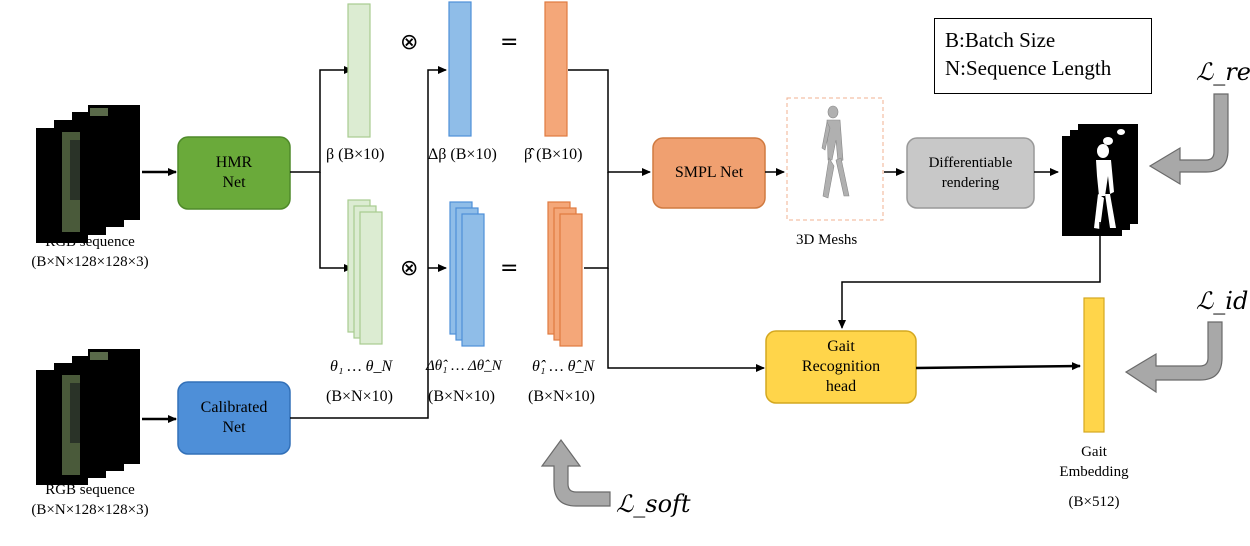 The width and height of the screenshot is (1250, 546). Describe the element at coordinates (609, 122) in the screenshot. I see `arrow-beta-hat-to-smpl` at that location.